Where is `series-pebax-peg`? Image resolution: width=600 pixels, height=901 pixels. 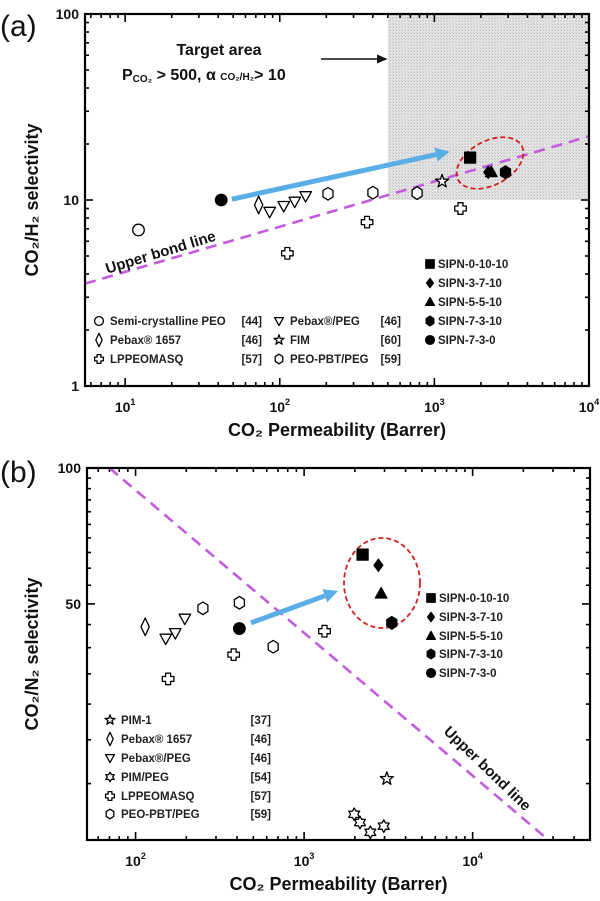 series-pebax-peg is located at coordinates (175, 629).